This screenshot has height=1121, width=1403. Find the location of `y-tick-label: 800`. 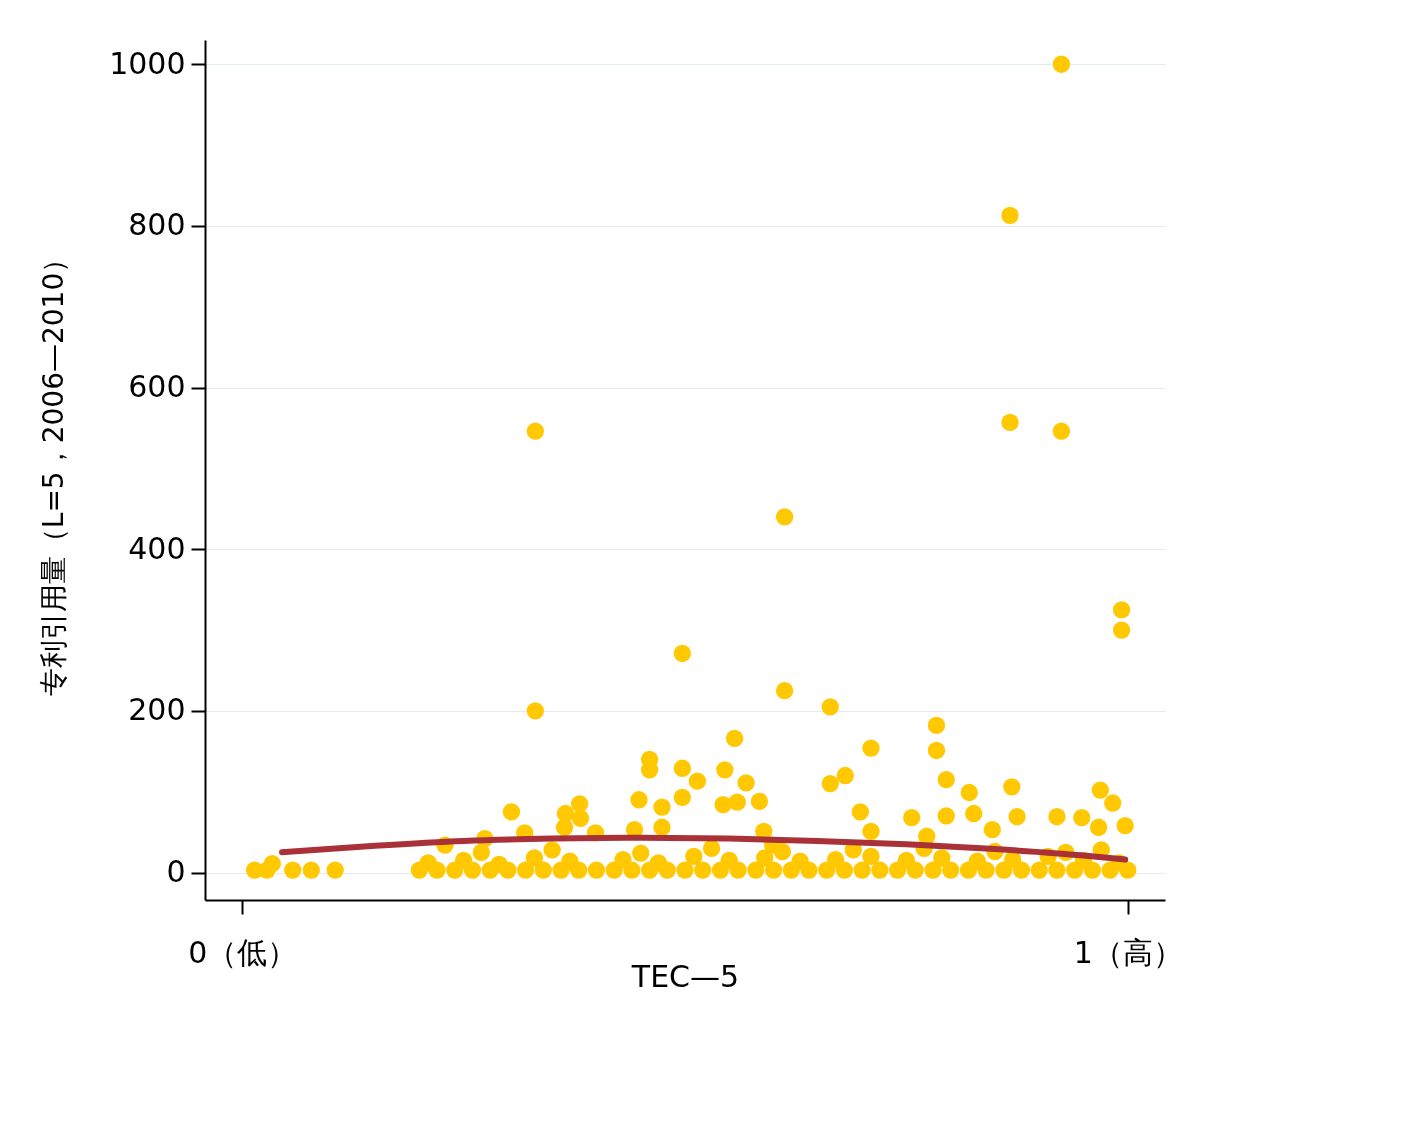

y-tick-label: 800 is located at coordinates (157, 225).